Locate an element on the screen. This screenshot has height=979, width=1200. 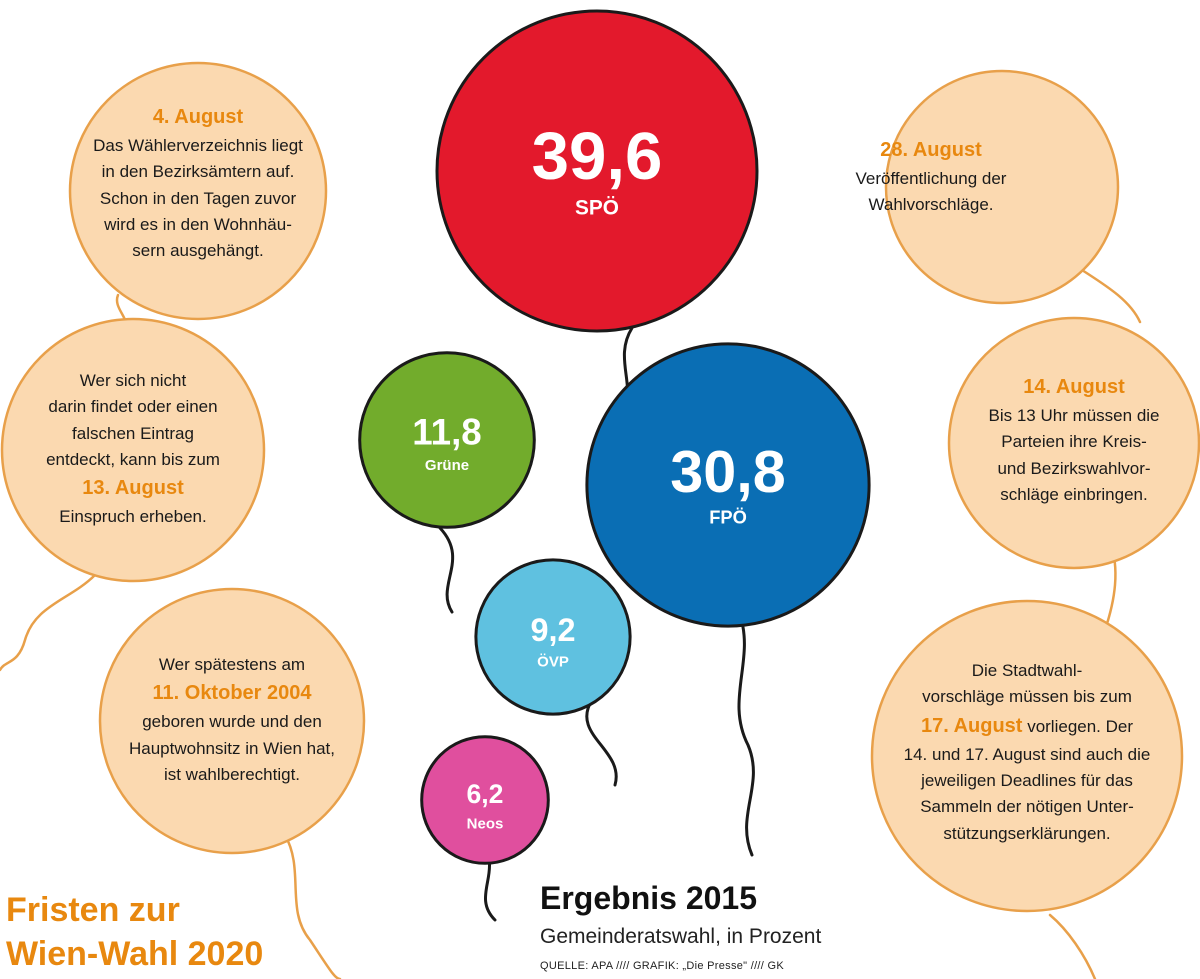
note-aug28-circle is located at coordinates (1002, 187).